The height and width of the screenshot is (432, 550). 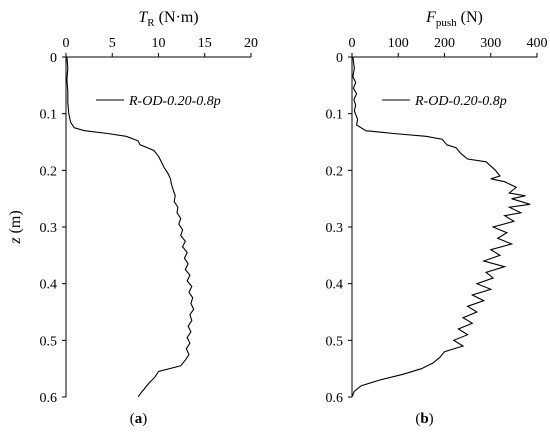 I want to click on panel-b-y-tick-label: 0.4, so click(x=335, y=285).